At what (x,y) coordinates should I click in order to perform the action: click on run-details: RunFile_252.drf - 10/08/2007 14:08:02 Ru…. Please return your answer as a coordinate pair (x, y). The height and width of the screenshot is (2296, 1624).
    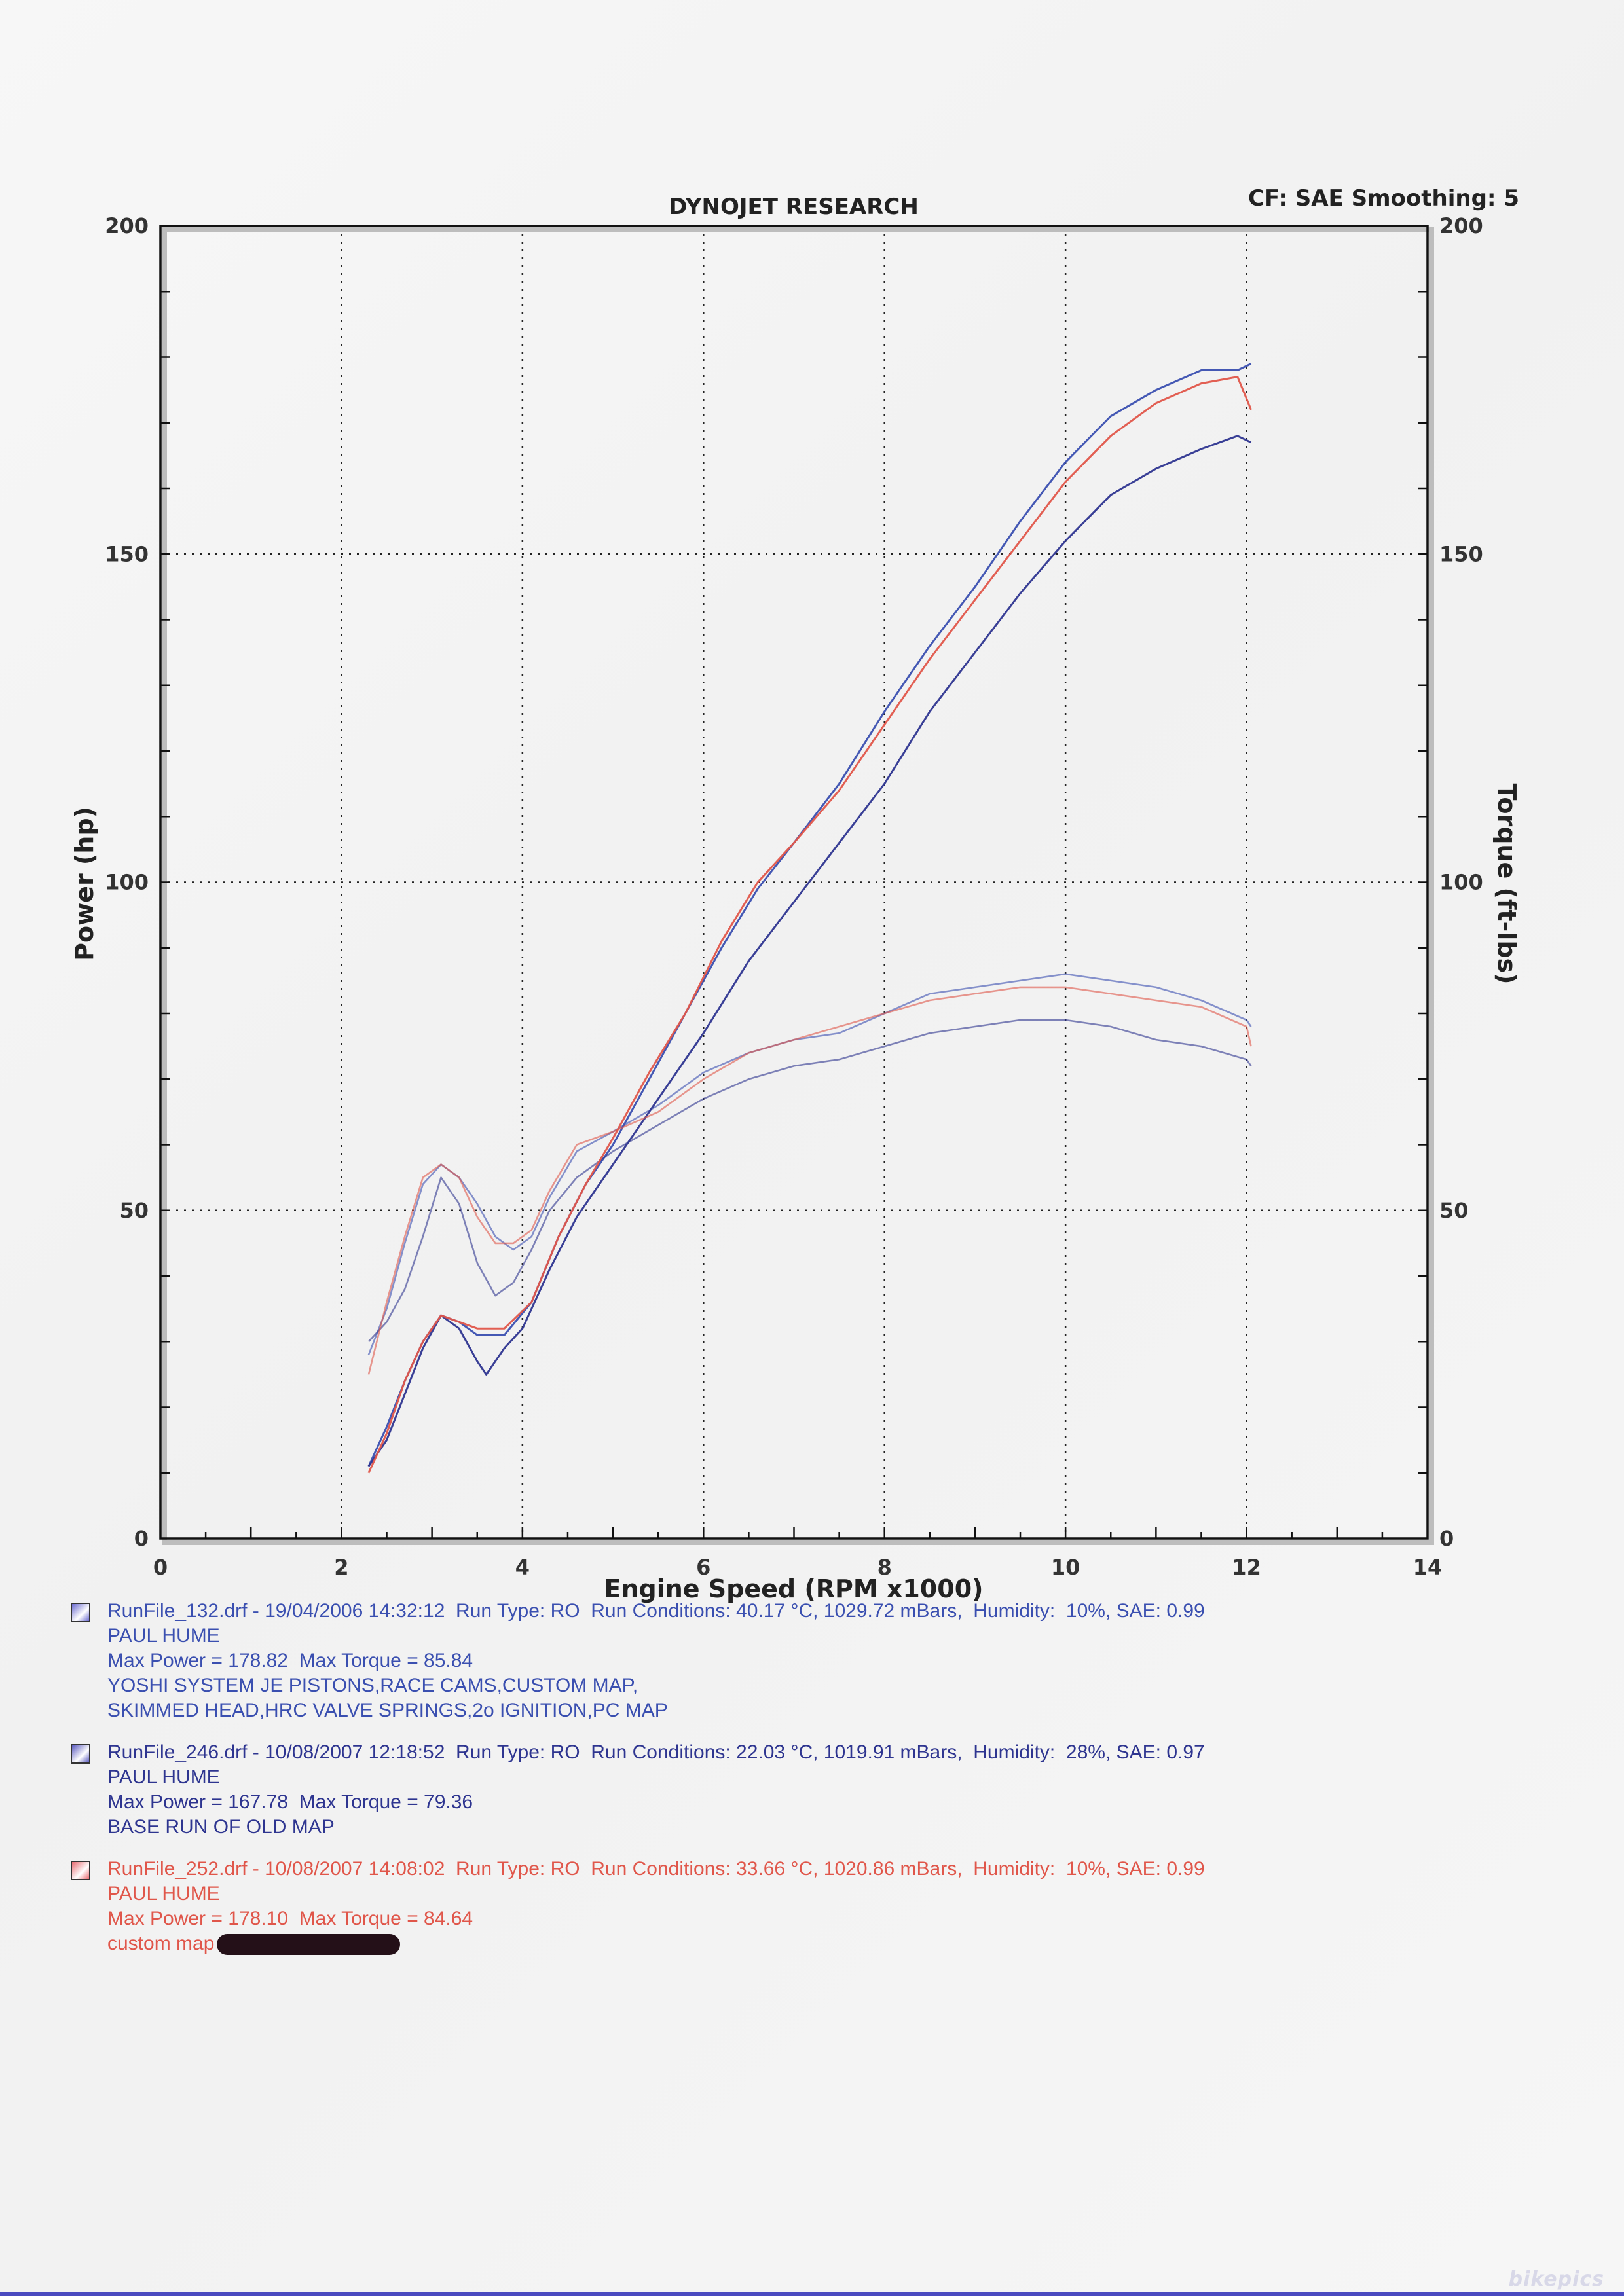
    Looking at the image, I should click on (809, 1906).